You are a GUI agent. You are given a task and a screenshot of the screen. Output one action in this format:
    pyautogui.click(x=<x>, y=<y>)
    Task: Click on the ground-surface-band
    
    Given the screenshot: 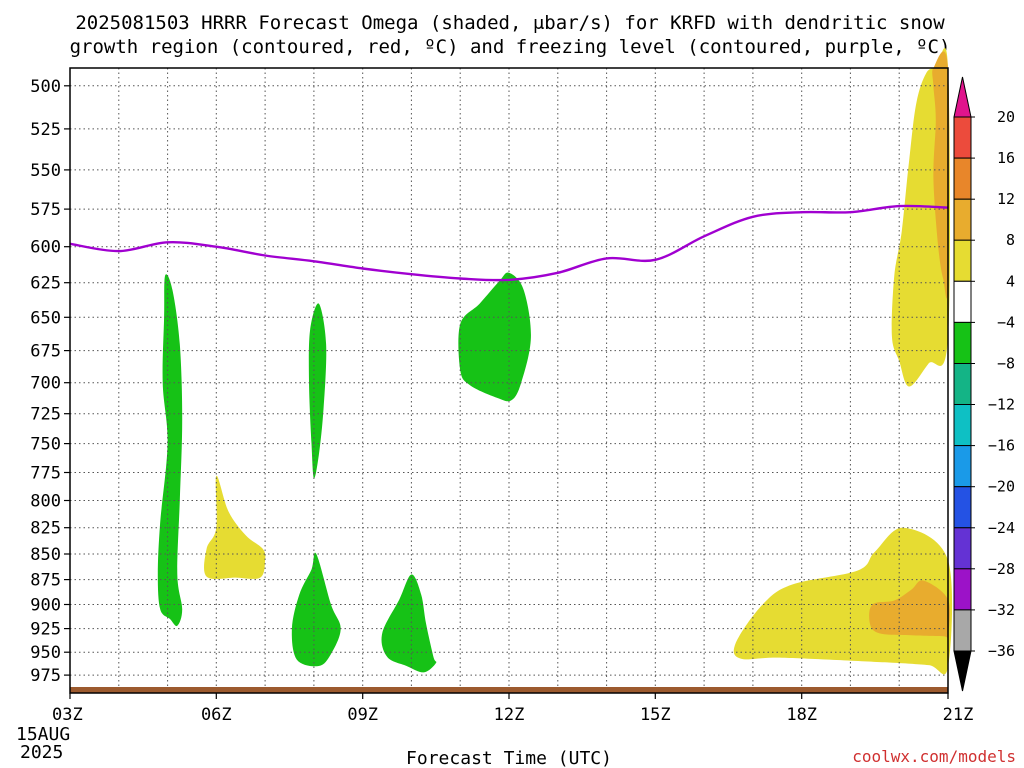 What is the action you would take?
    pyautogui.click(x=509, y=690)
    